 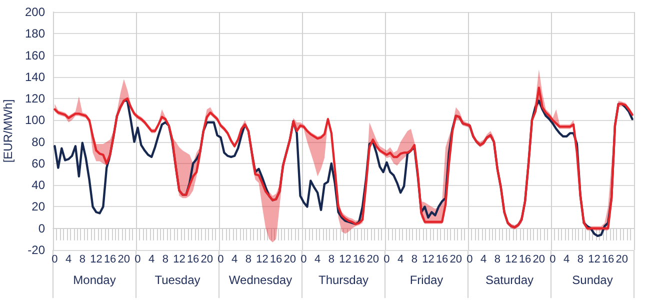 What do you see at coordinates (39, 163) in the screenshot?
I see `y-tick-label: 60` at bounding box center [39, 163].